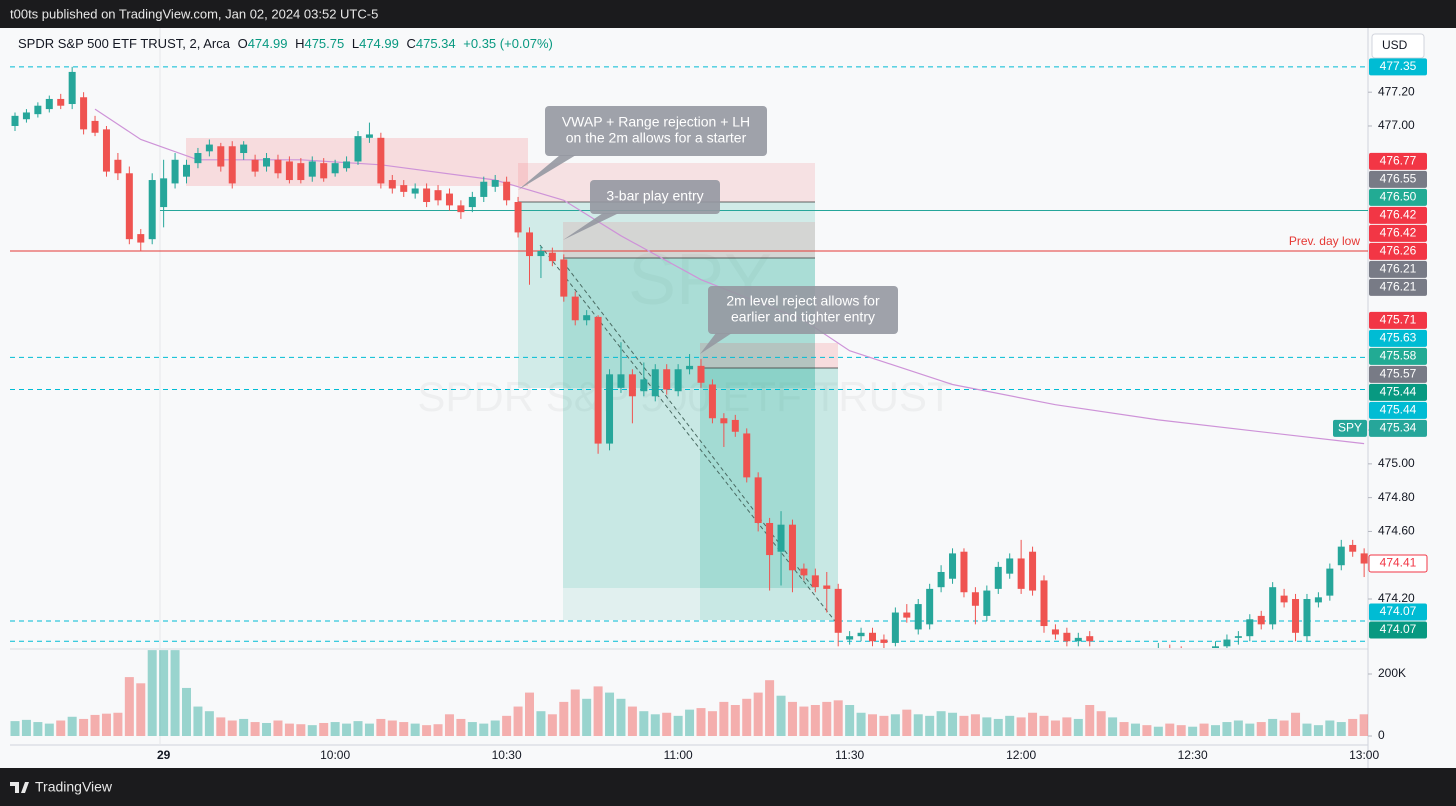 The height and width of the screenshot is (806, 1456). I want to click on header-bar, so click(728, 14).